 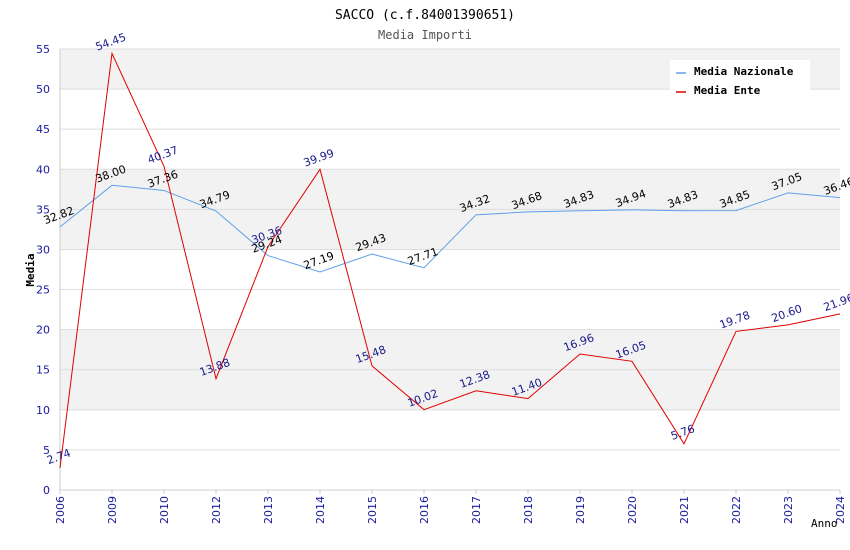 What do you see at coordinates (735, 320) in the screenshot?
I see `data-label: 19.78` at bounding box center [735, 320].